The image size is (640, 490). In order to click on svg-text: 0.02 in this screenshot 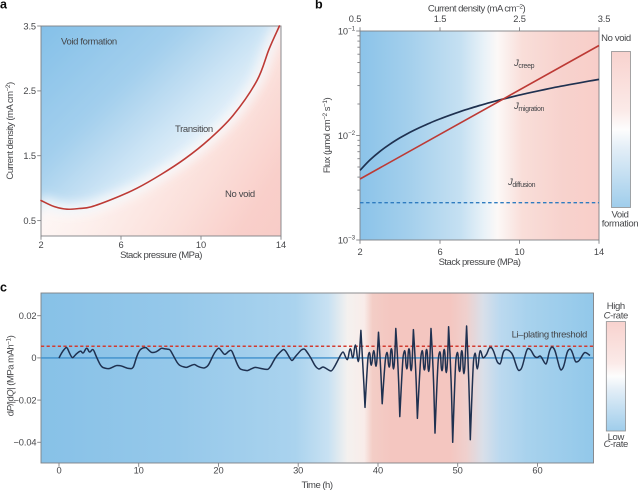, I will do `click(28, 316)`.